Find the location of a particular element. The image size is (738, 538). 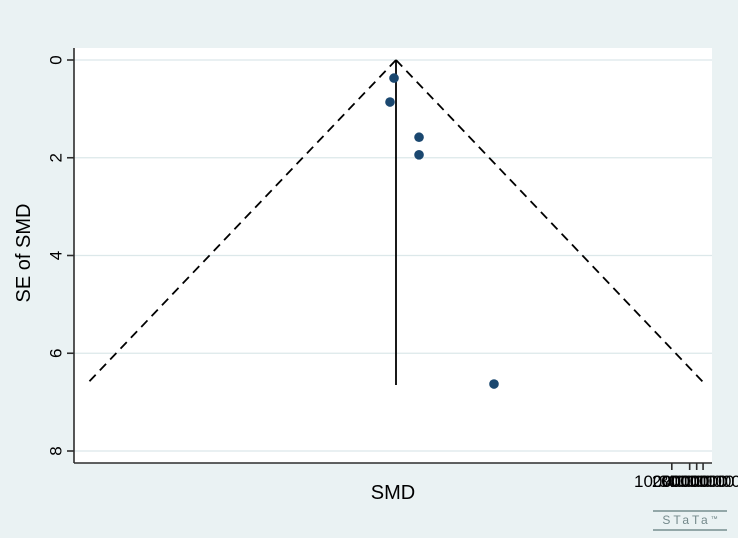

y-tick-label: 6 is located at coordinates (56, 353).